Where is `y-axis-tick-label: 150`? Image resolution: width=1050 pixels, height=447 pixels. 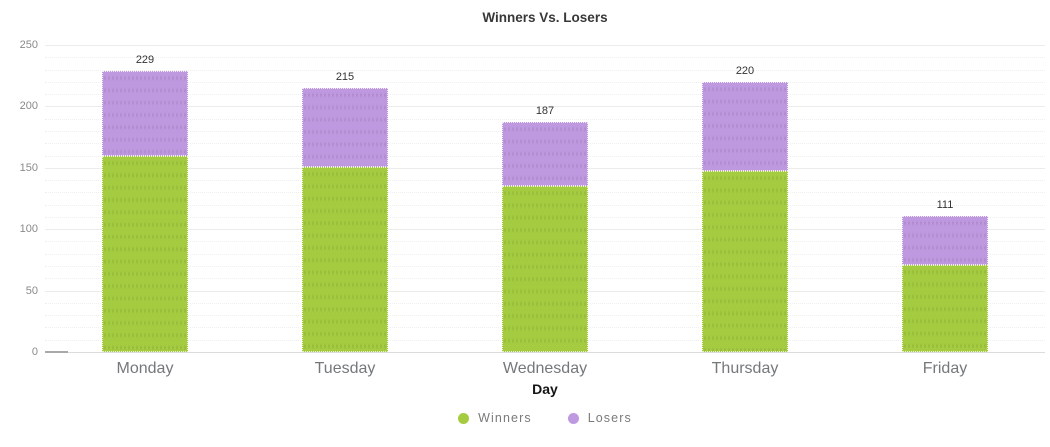
y-axis-tick-label: 150 is located at coordinates (28, 167).